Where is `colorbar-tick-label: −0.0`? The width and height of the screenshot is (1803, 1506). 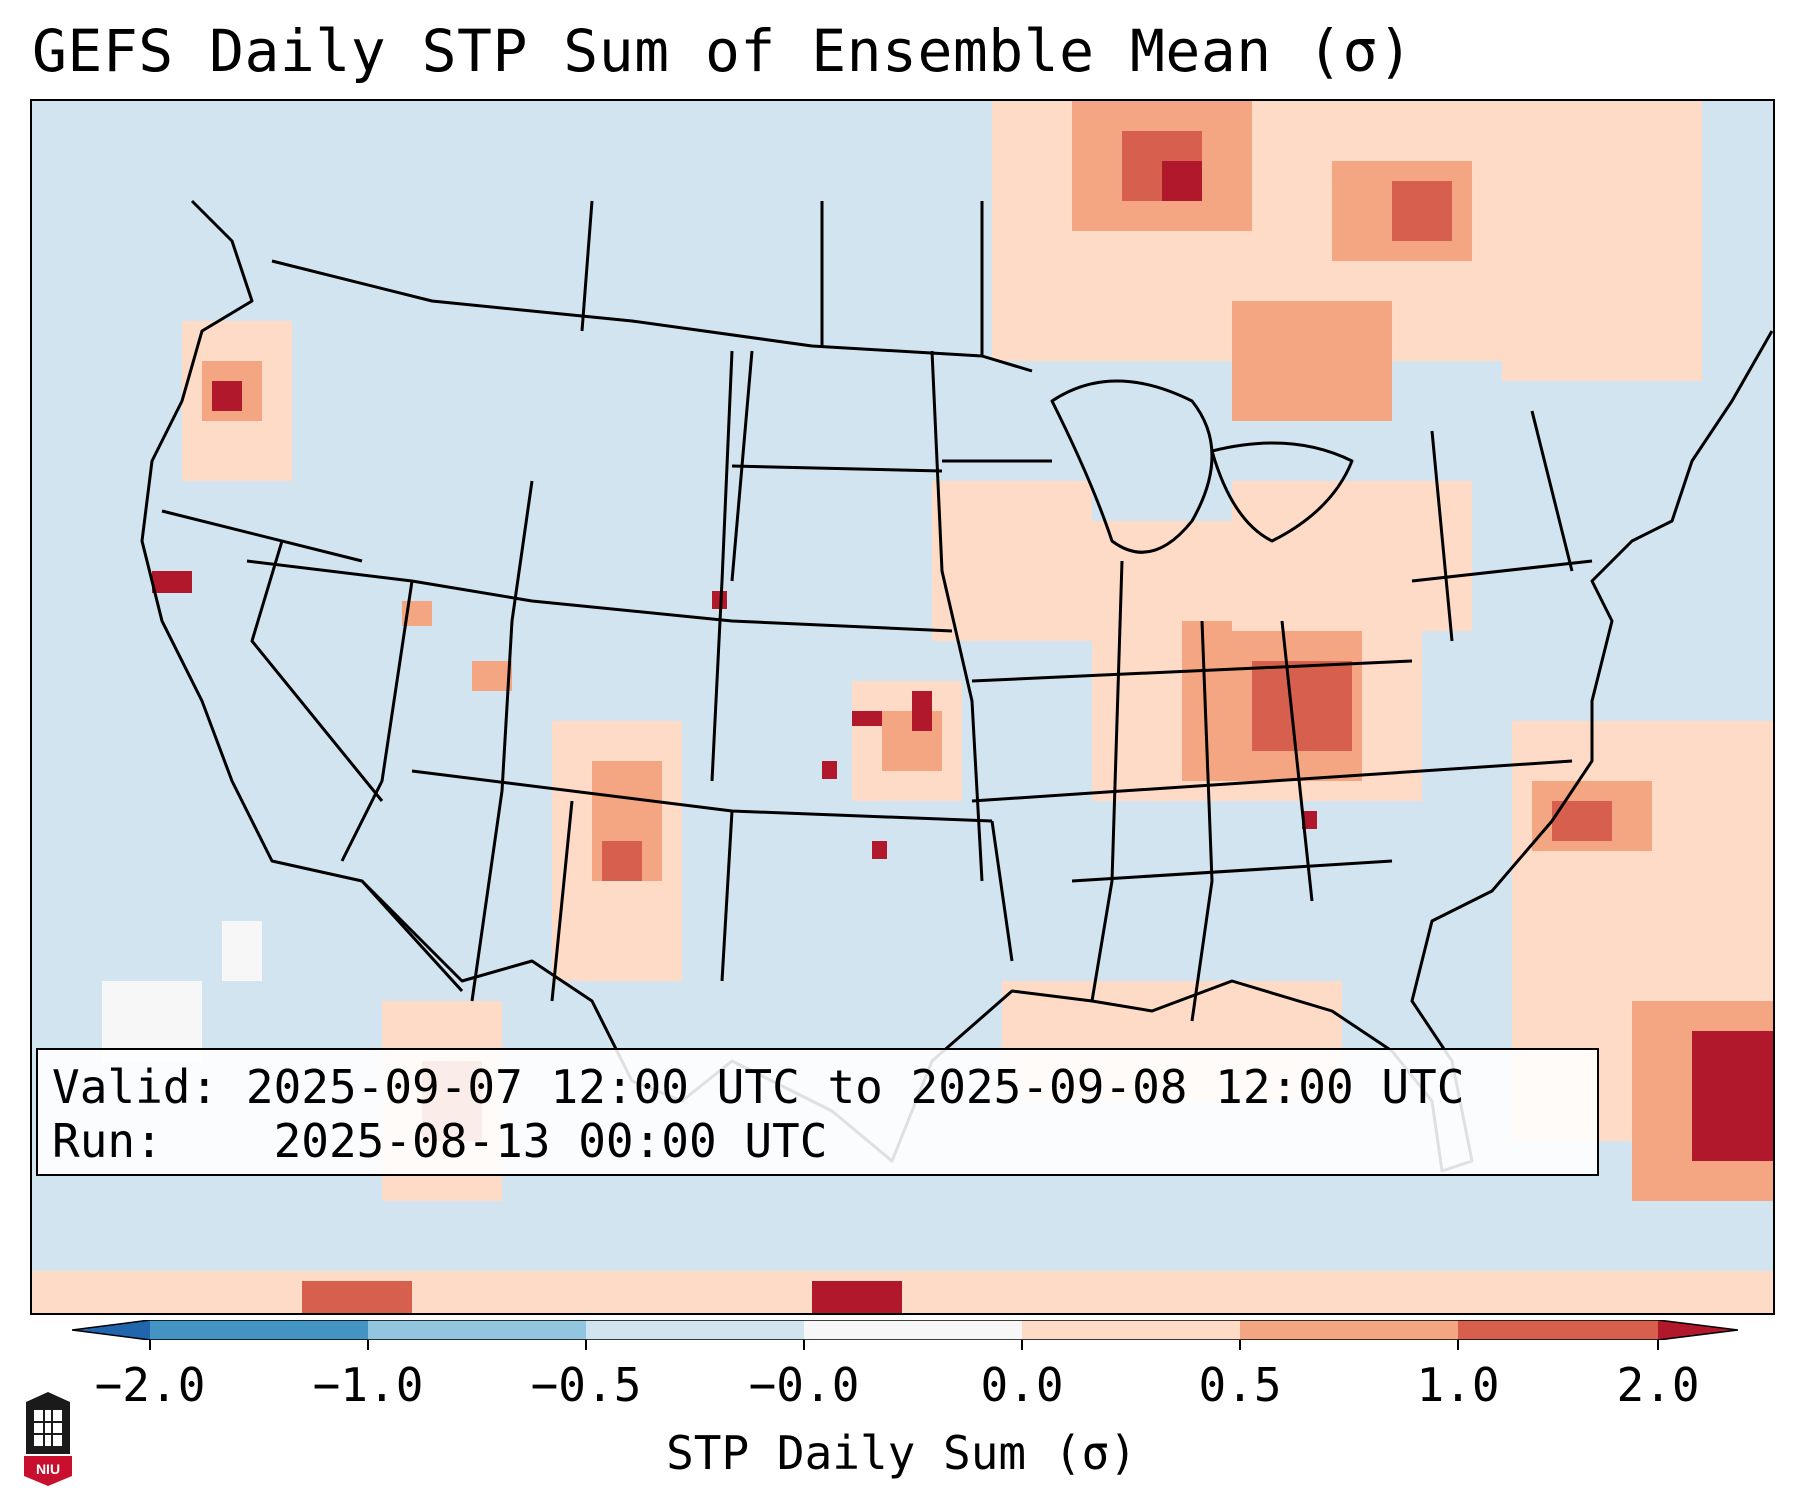
colorbar-tick-label: −0.0 is located at coordinates (804, 1385).